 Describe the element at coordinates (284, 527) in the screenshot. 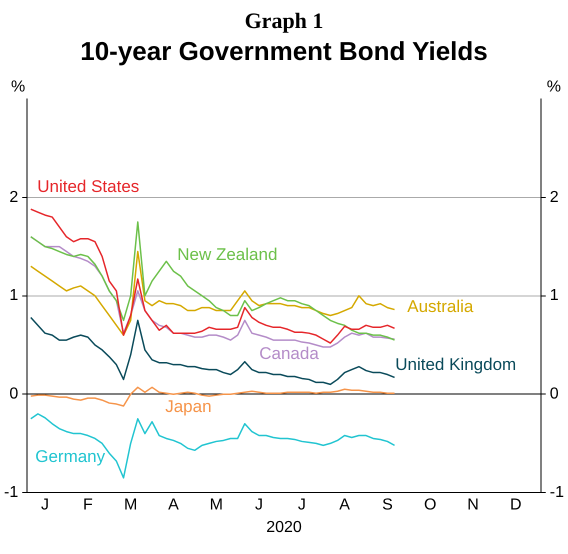

I see `x-axis-title: 2020` at that location.